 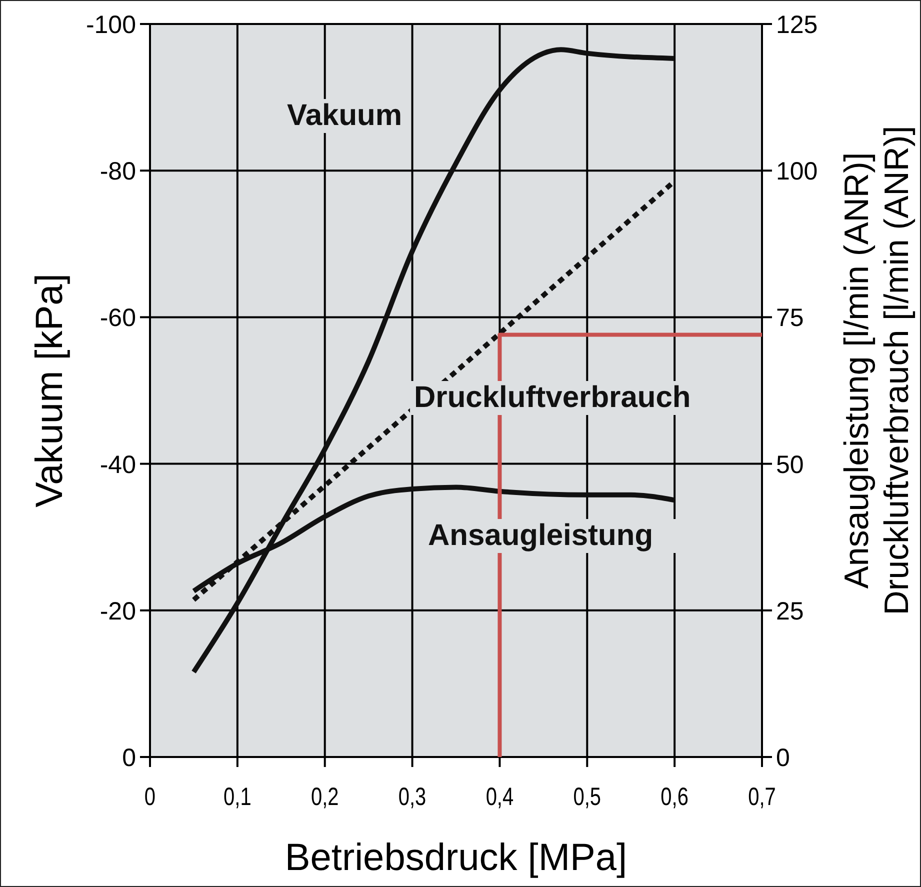 What do you see at coordinates (344, 115) in the screenshot?
I see `text: Vakuum` at bounding box center [344, 115].